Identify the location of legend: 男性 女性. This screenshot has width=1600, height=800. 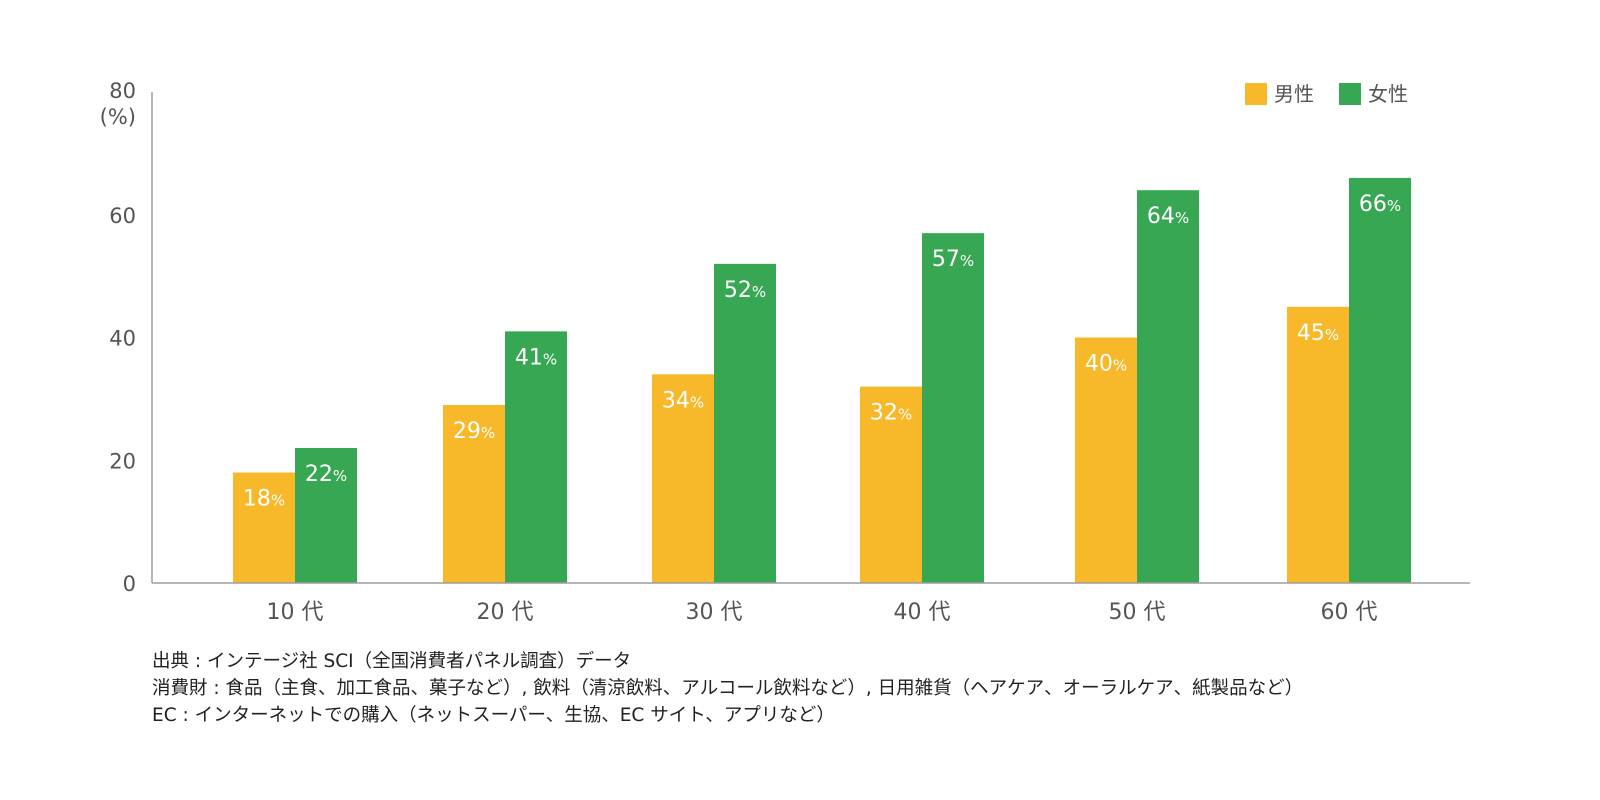
(1326, 94).